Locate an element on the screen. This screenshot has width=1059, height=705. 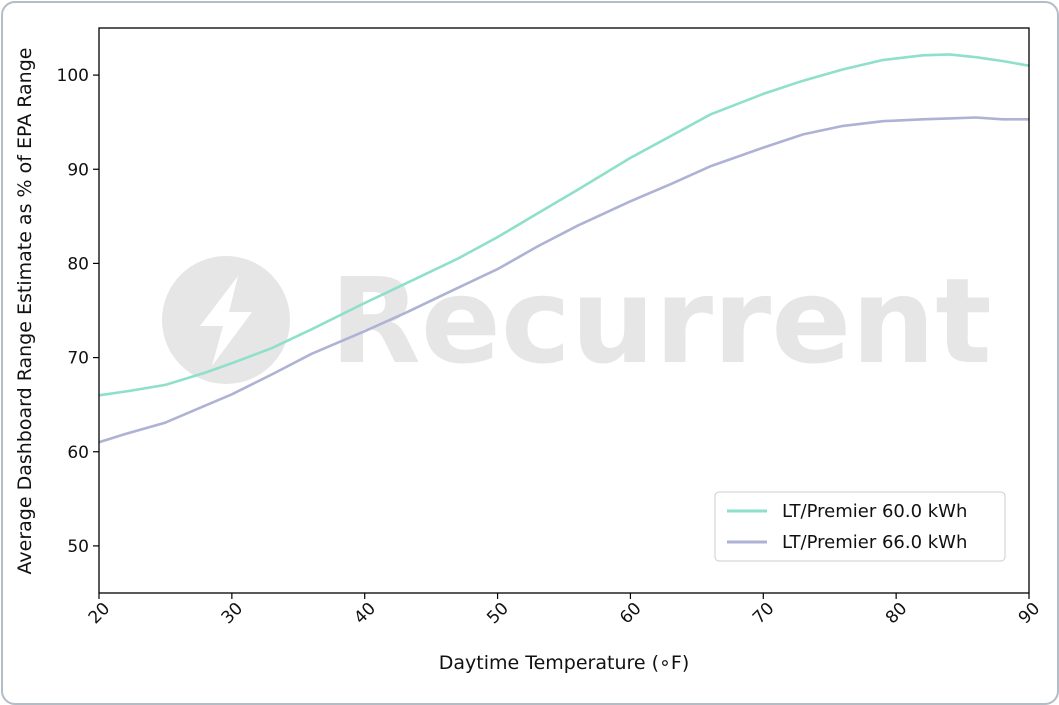
x-tick-label: 90 is located at coordinates (1029, 613).